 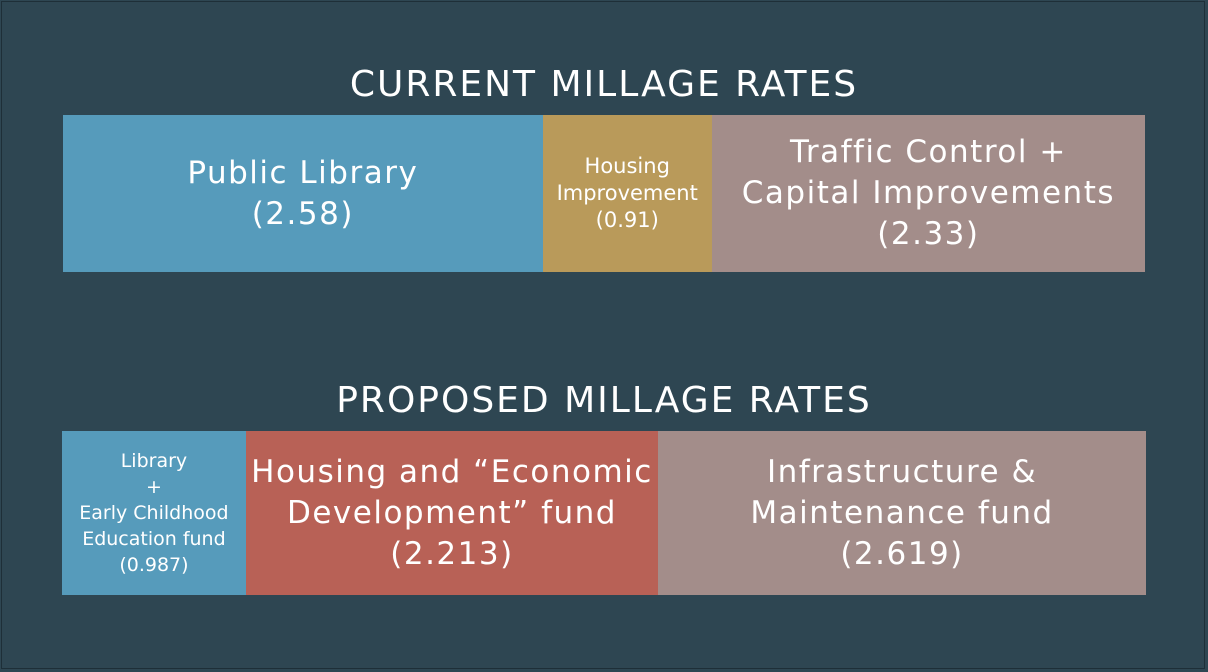 What do you see at coordinates (604, 84) in the screenshot?
I see `current-rates-title: CURRENT MILLAGE RATES` at bounding box center [604, 84].